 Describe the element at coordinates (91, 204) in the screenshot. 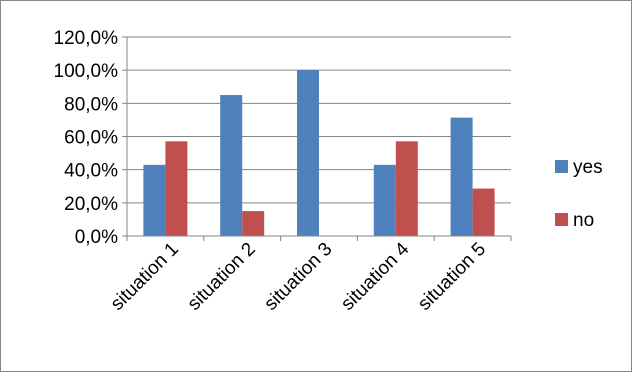

I see `y-tick-label: 20,0%` at that location.